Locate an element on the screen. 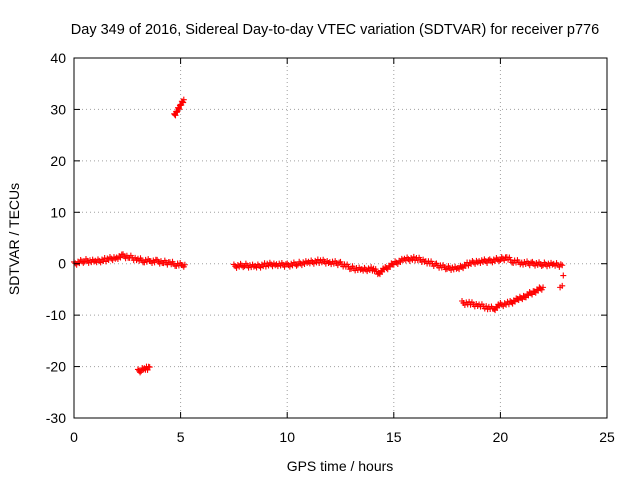 This screenshot has width=640, height=480. y-axis-label: SDTVAR / TECUs is located at coordinates (14, 239).